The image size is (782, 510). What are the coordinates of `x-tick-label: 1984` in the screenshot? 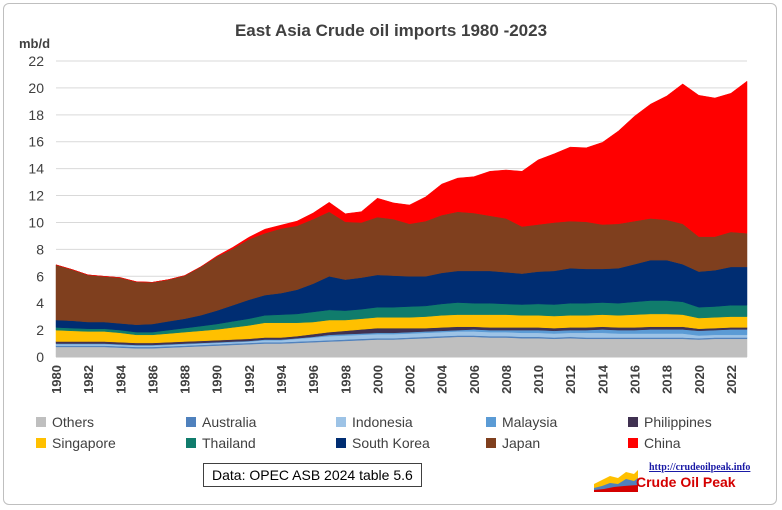 It's located at (120, 379).